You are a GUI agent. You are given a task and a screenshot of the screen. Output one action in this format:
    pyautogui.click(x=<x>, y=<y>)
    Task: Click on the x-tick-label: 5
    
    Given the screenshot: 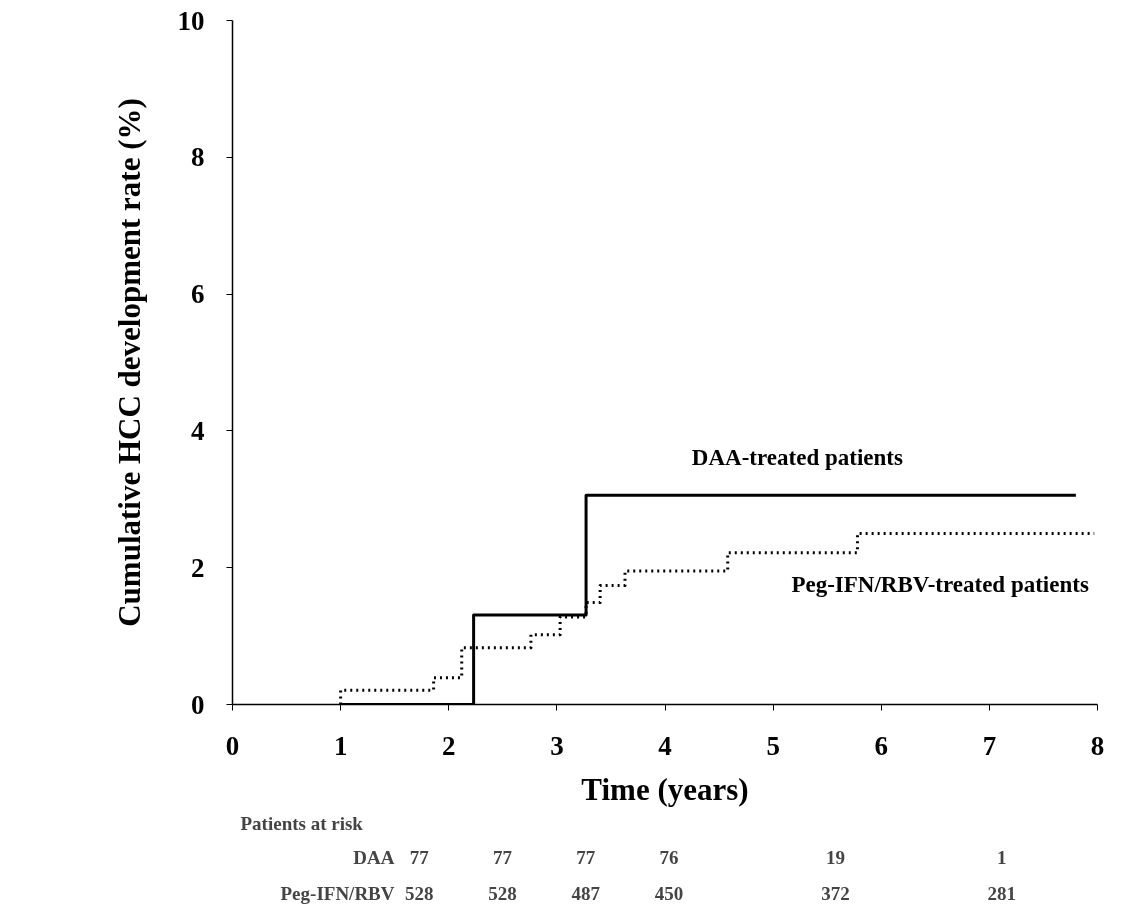 What is the action you would take?
    pyautogui.click(x=773, y=745)
    